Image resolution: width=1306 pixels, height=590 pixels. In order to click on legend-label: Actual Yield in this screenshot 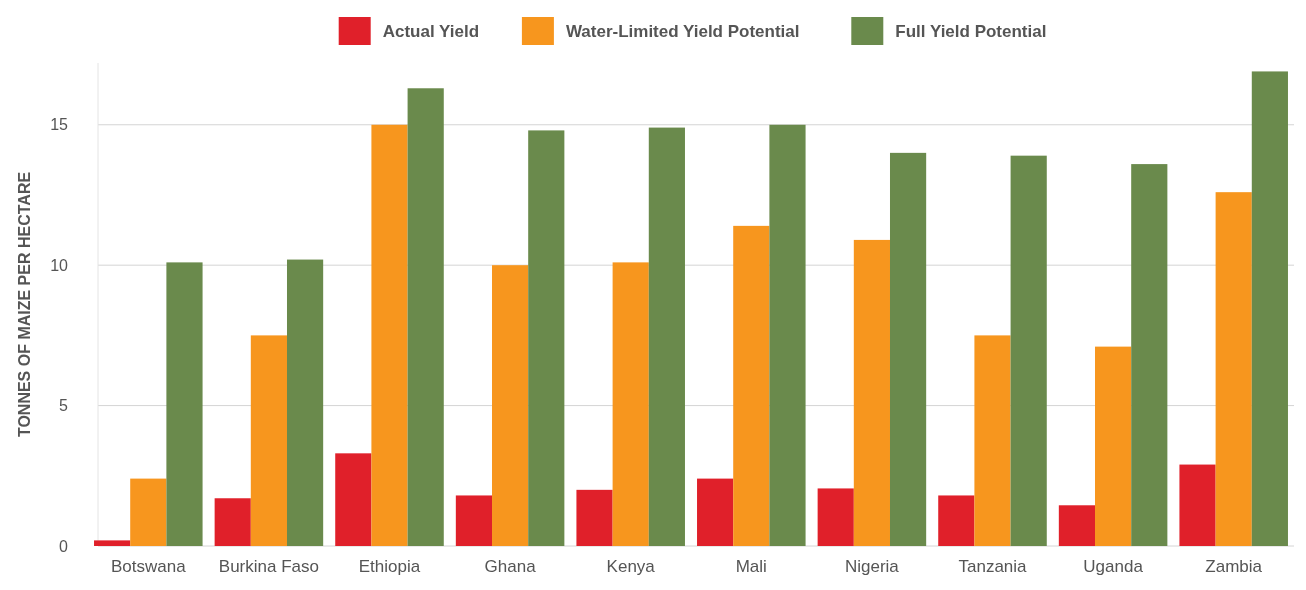, I will do `click(431, 31)`.